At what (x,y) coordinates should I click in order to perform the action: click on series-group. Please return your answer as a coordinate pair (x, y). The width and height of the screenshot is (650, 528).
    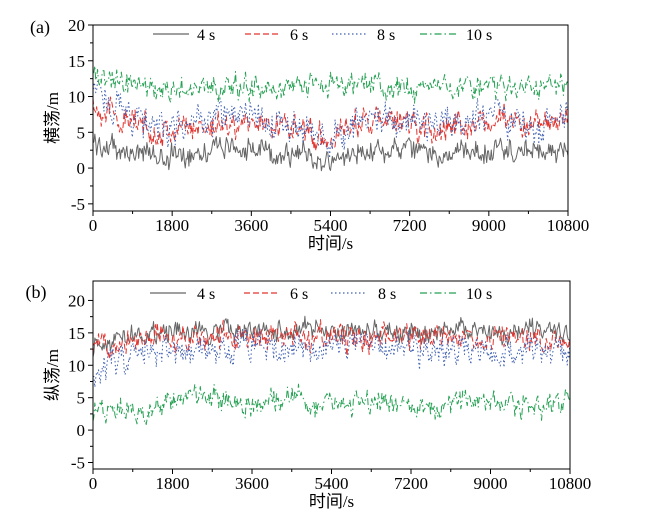
    Looking at the image, I should click on (330, 118).